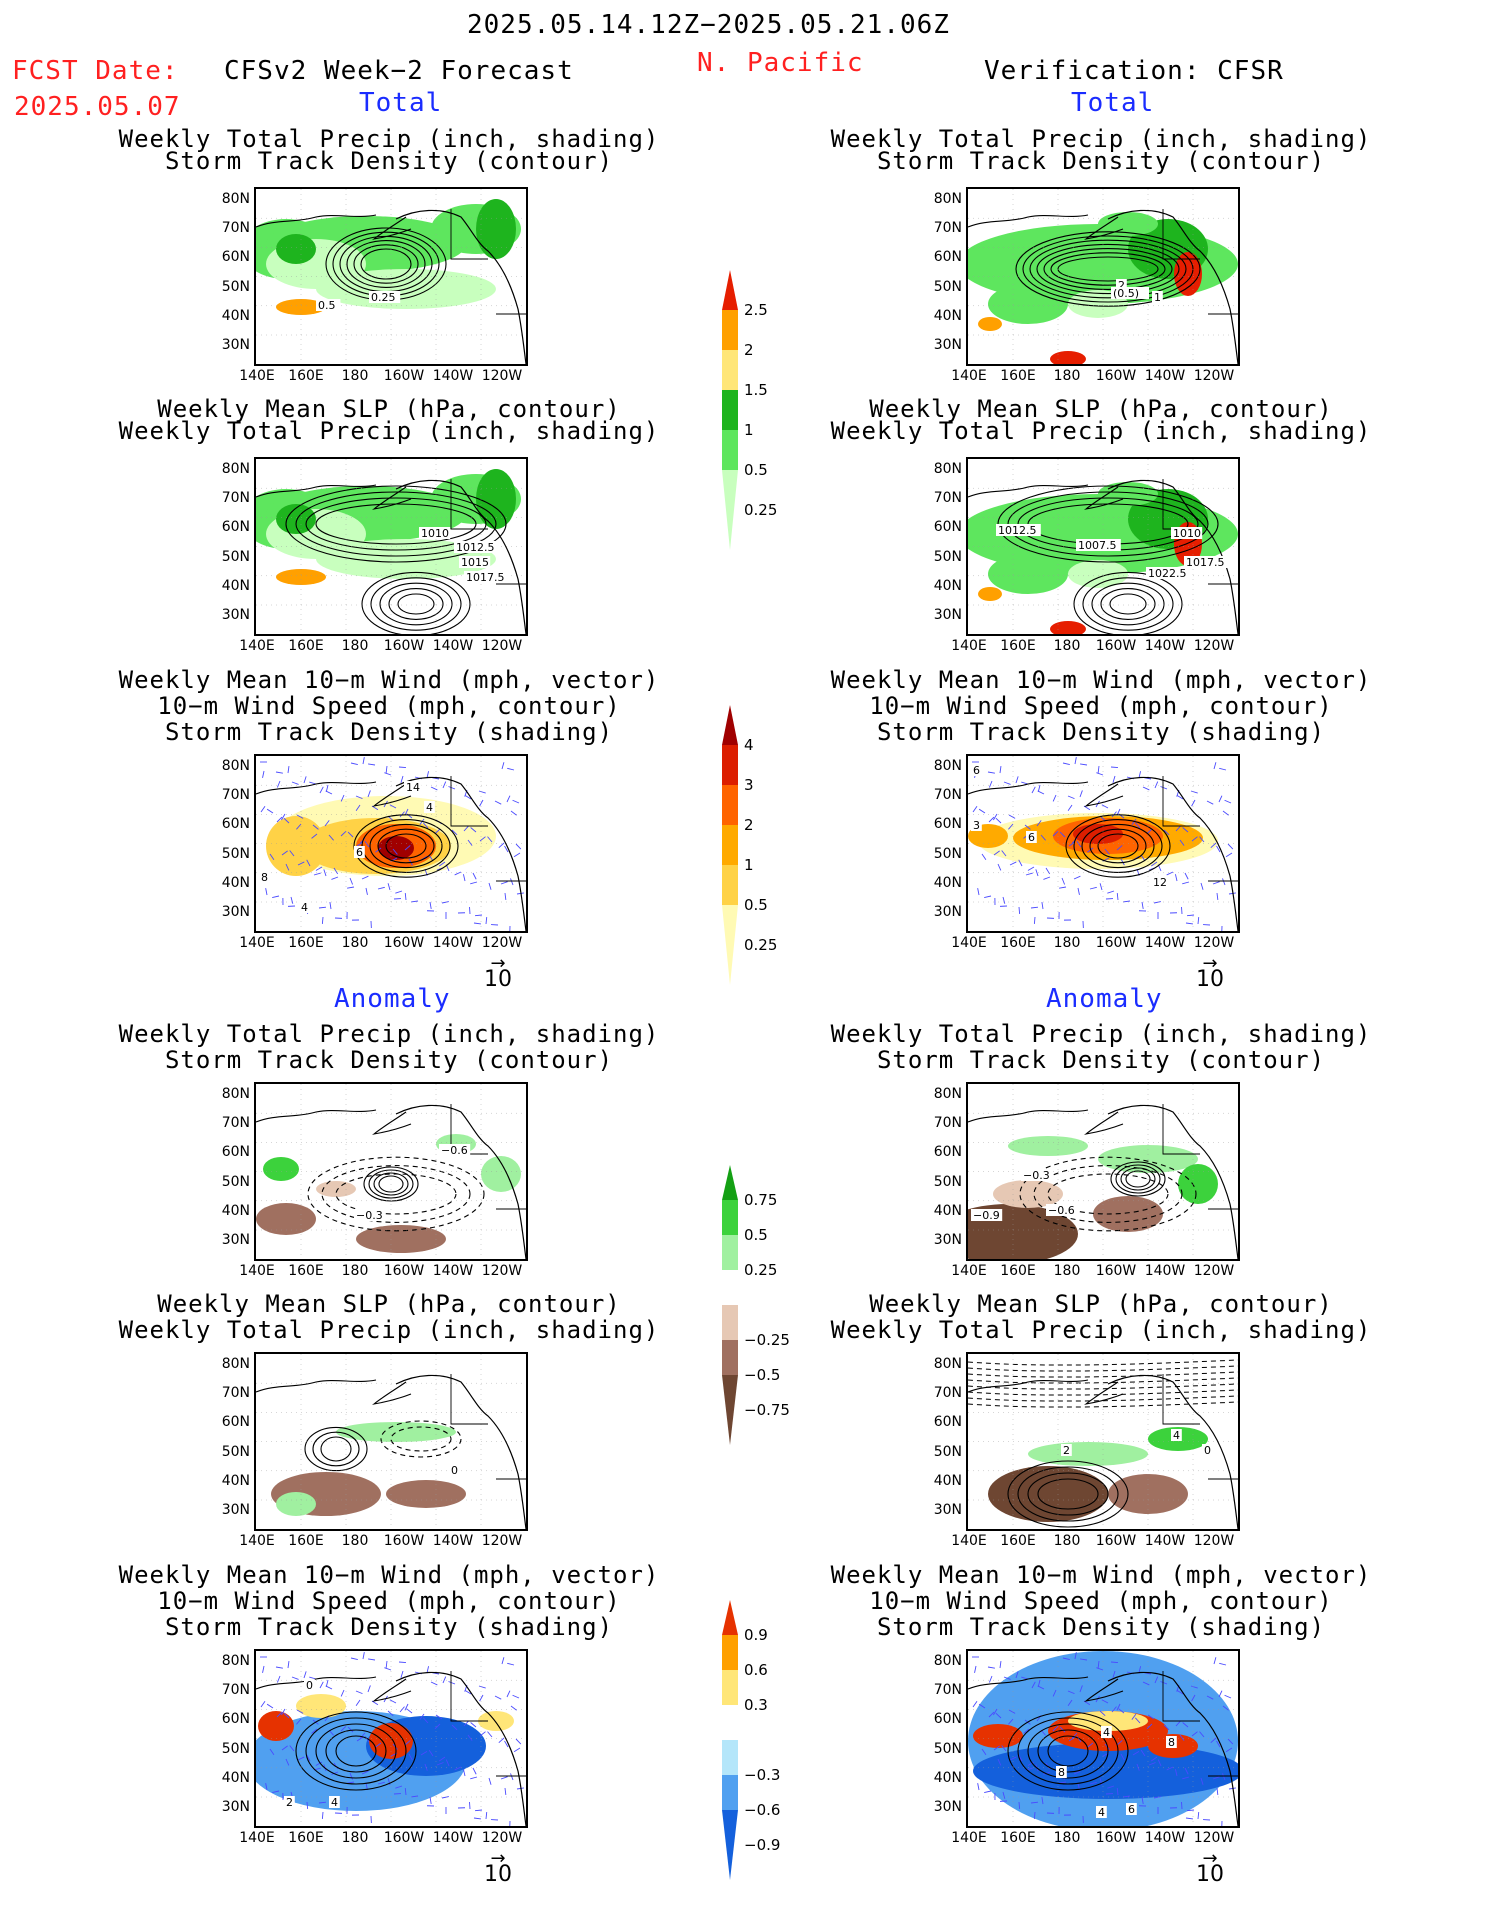 This screenshot has height=1925, width=1487. Describe the element at coordinates (749, 430) in the screenshot. I see `colorbar-label: 1` at that location.